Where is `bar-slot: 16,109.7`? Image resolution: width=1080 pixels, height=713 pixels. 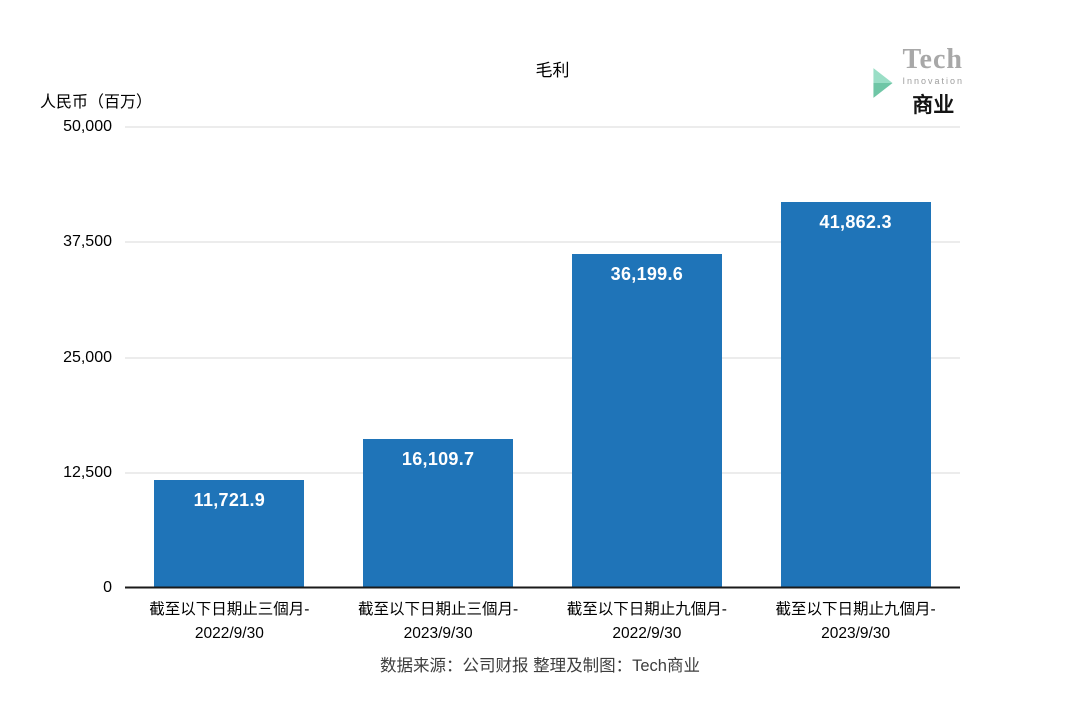 bar-slot: 16,109.7 is located at coordinates (438, 357).